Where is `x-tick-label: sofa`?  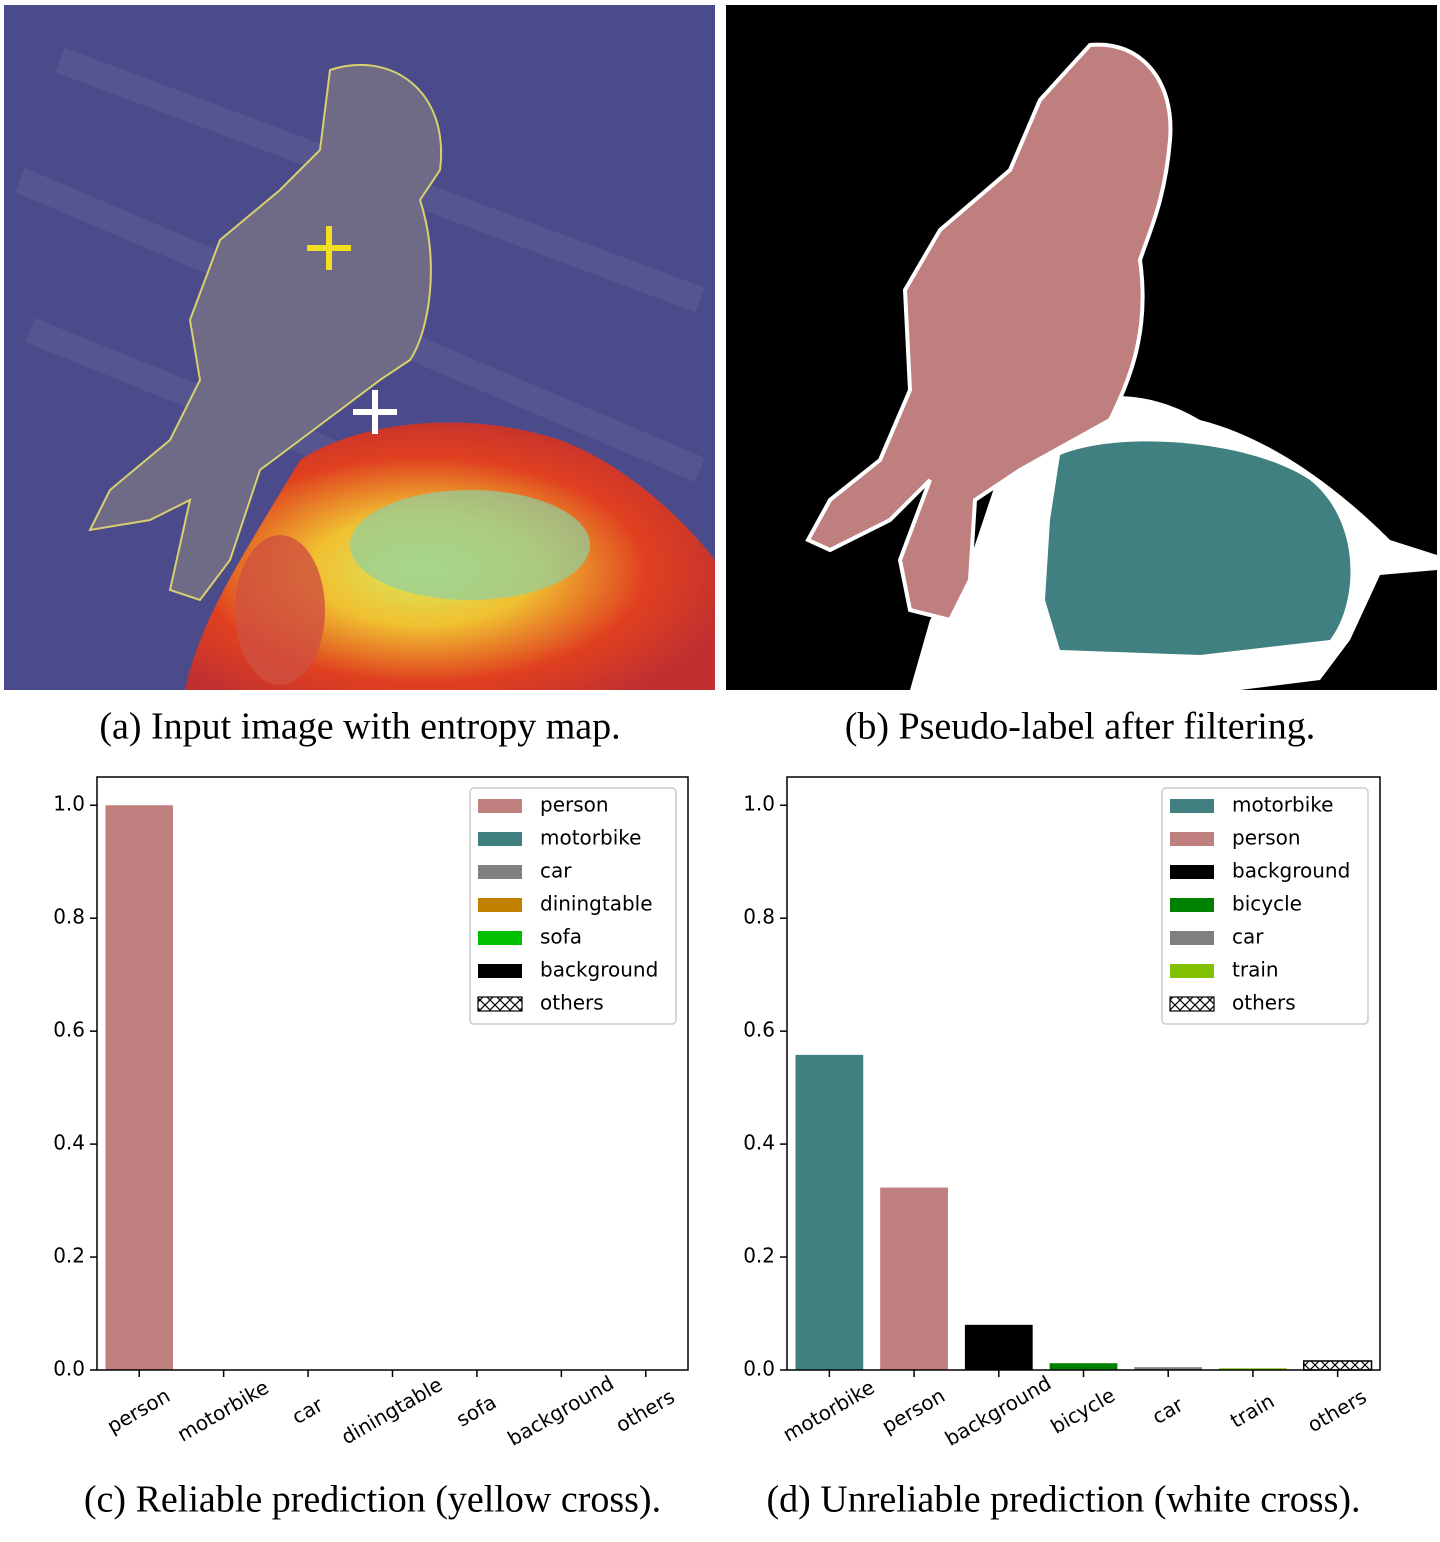
x-tick-label: sofa is located at coordinates (476, 1411).